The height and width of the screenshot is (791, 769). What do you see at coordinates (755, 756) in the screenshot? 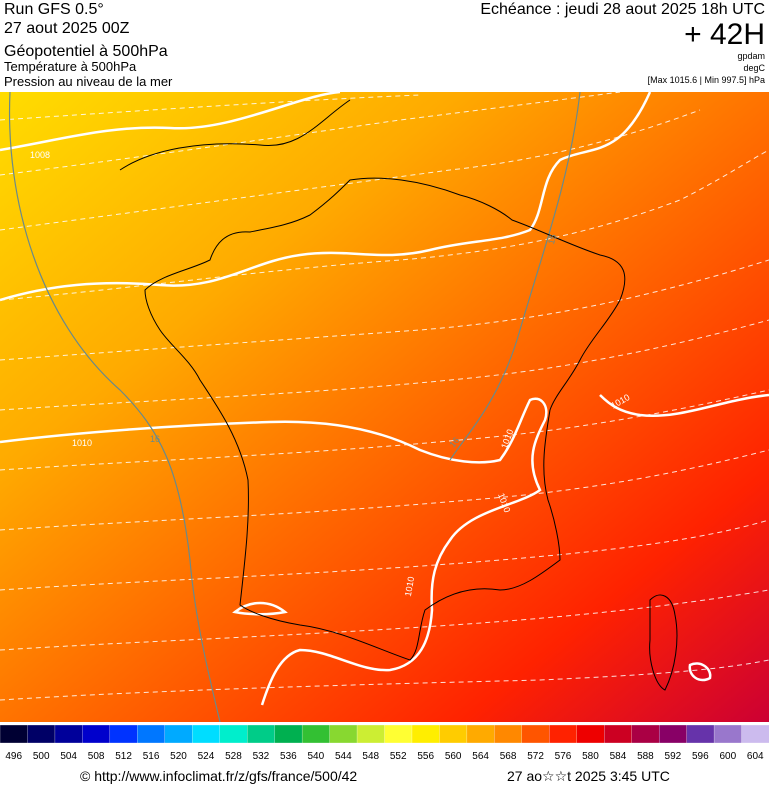
I see `colorbar-label: 604` at bounding box center [755, 756].